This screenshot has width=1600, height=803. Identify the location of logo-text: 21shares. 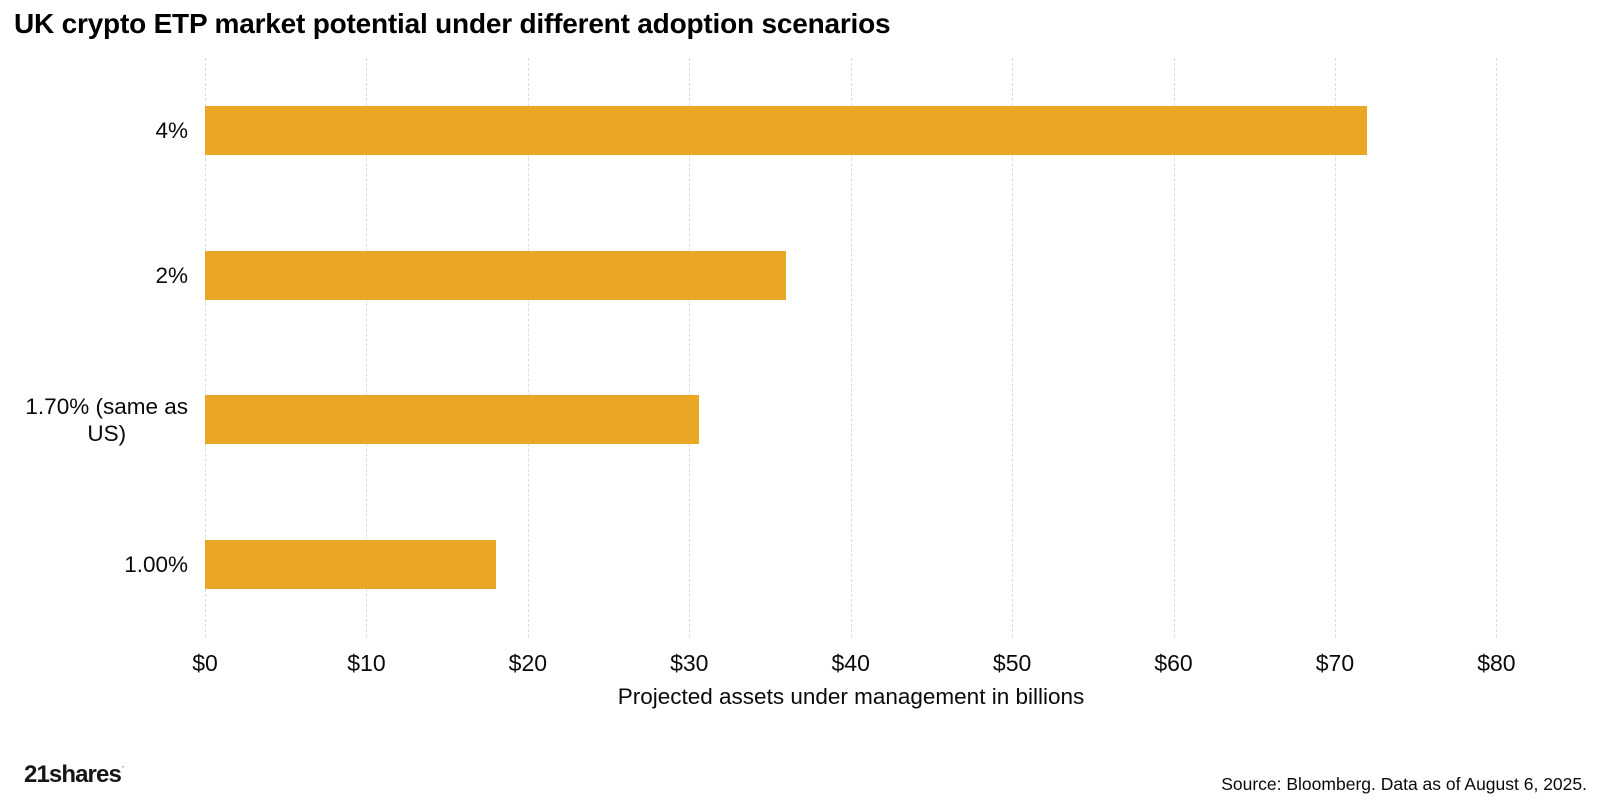
(73, 774).